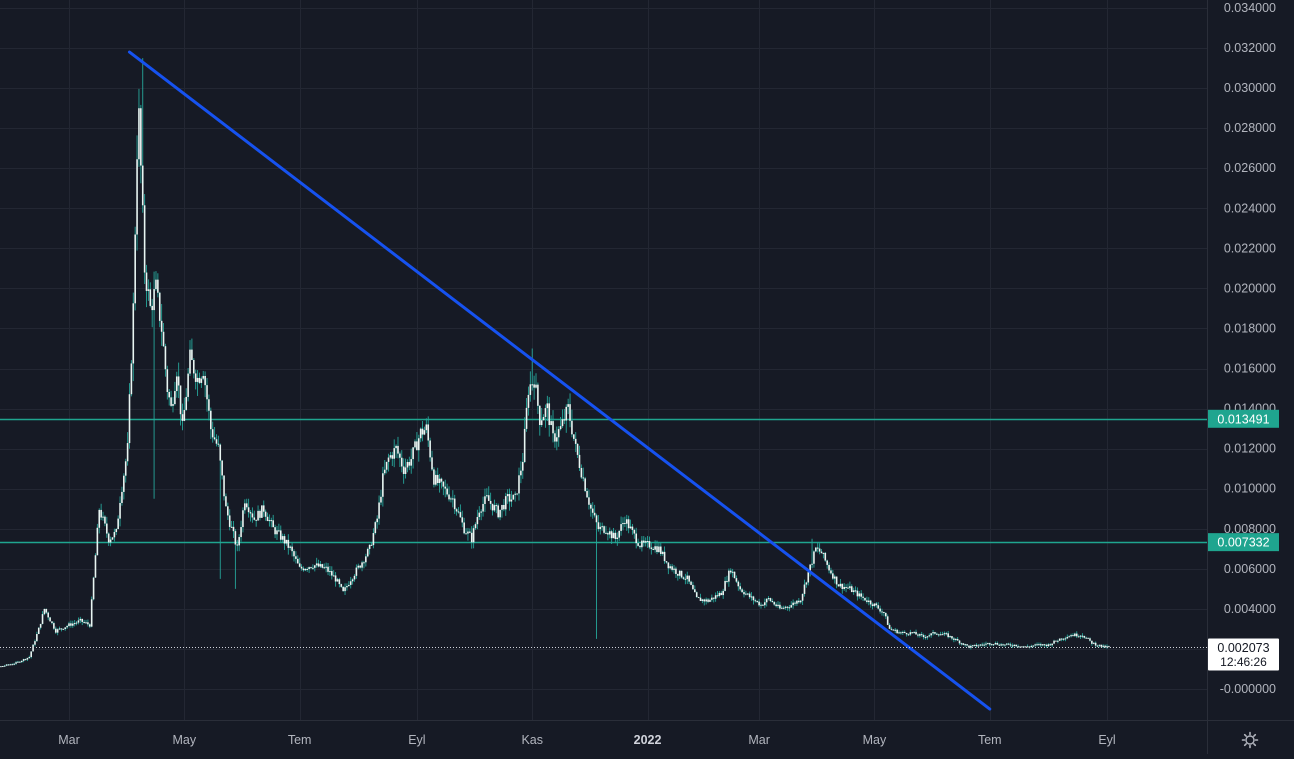 The image size is (1294, 759). I want to click on gear-icon, so click(1250, 740).